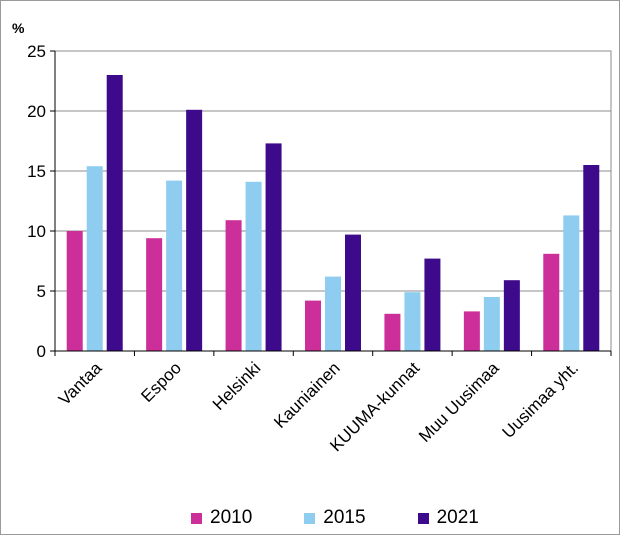  I want to click on legend: 2010 2015 2021, so click(335, 518).